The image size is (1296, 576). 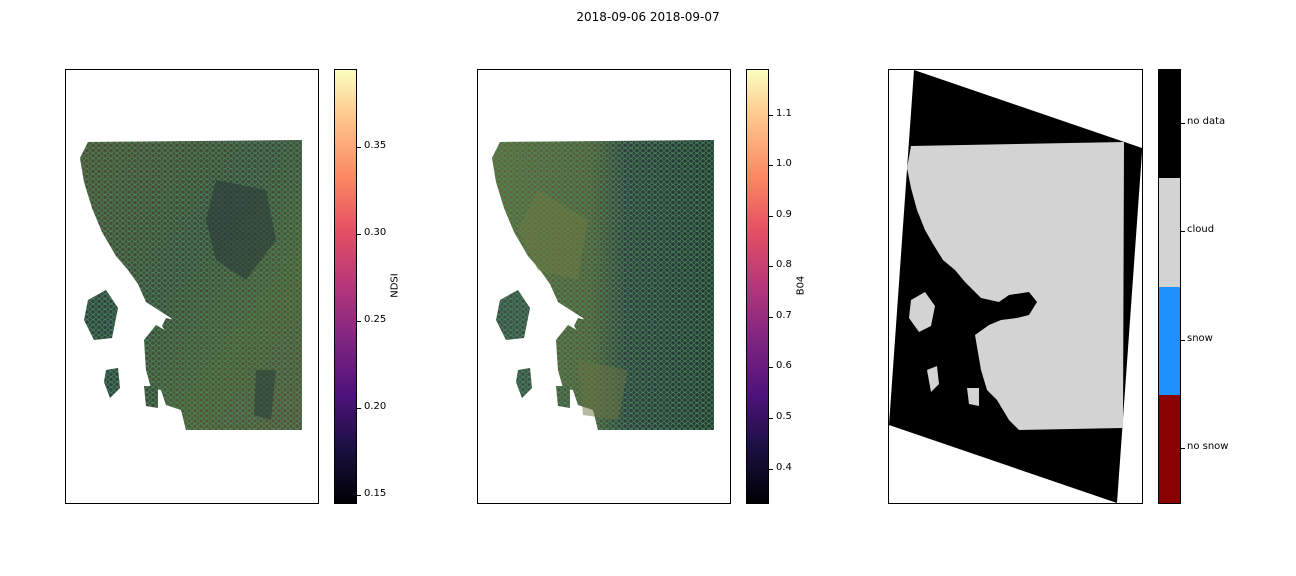 I want to click on class-colorbar-segments, so click(x=1169, y=286).